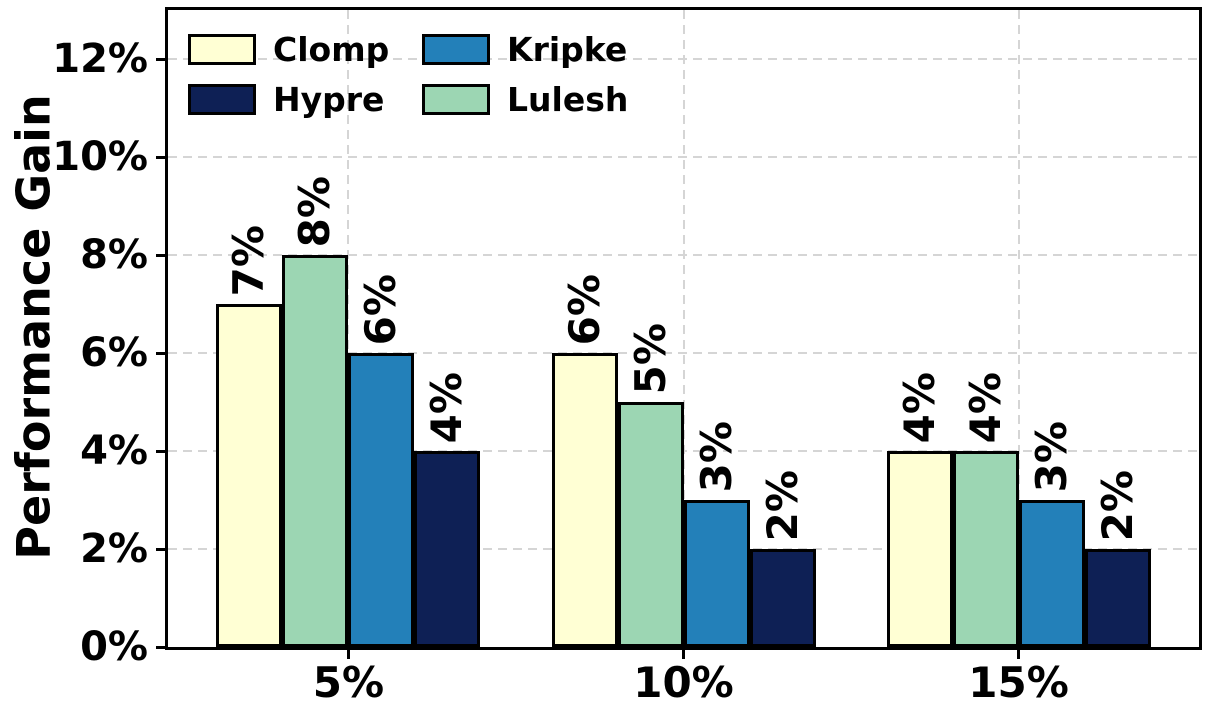 This screenshot has height=707, width=1208. I want to click on bar-value-label: 5%, so click(650, 358).